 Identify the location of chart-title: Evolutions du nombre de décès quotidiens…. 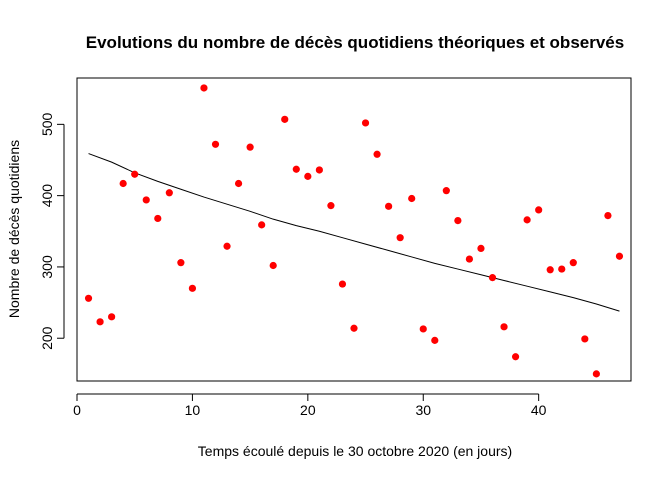
(355, 42).